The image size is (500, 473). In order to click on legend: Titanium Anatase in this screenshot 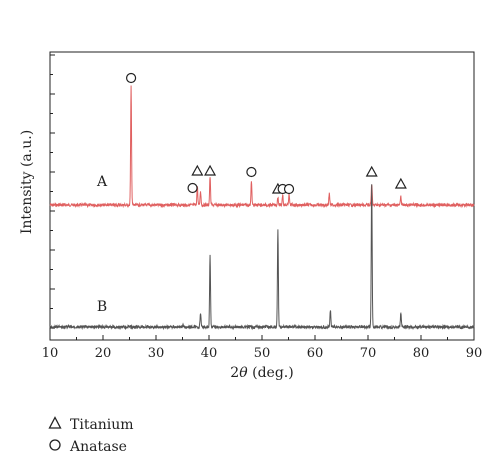, I will do `click(91, 436)`.